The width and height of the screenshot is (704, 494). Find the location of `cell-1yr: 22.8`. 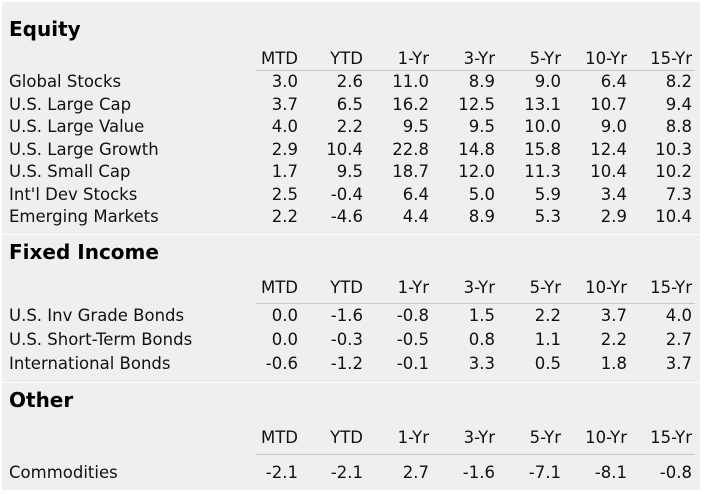

cell-1yr: 22.8 is located at coordinates (410, 149).